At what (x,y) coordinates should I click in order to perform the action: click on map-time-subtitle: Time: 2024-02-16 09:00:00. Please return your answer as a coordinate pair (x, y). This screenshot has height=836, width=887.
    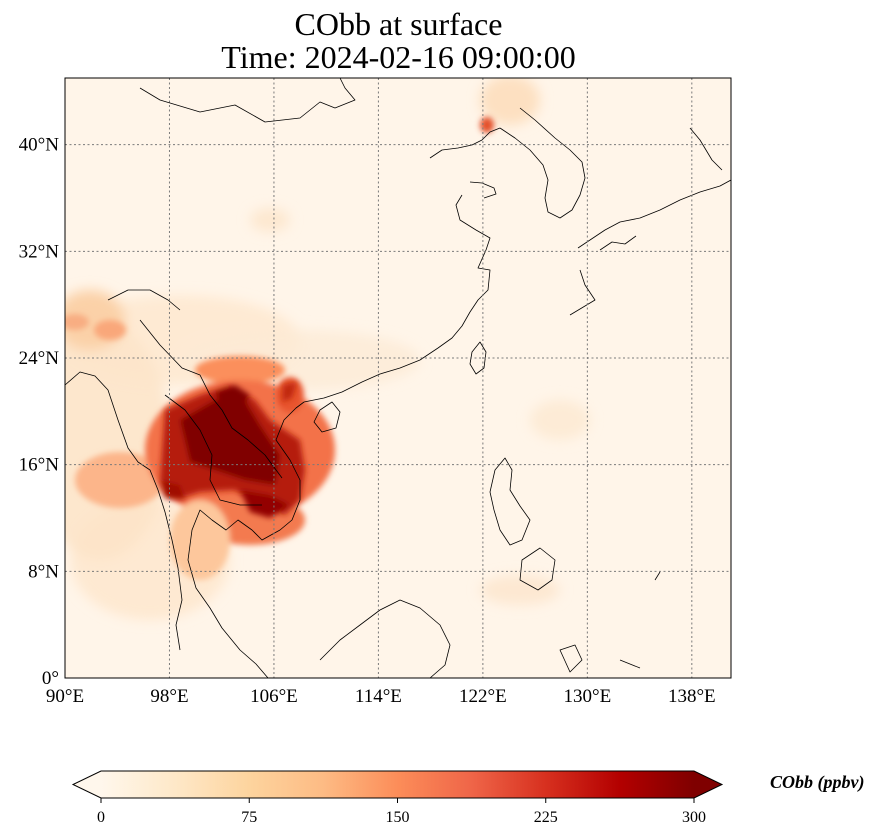
    Looking at the image, I should click on (398, 57).